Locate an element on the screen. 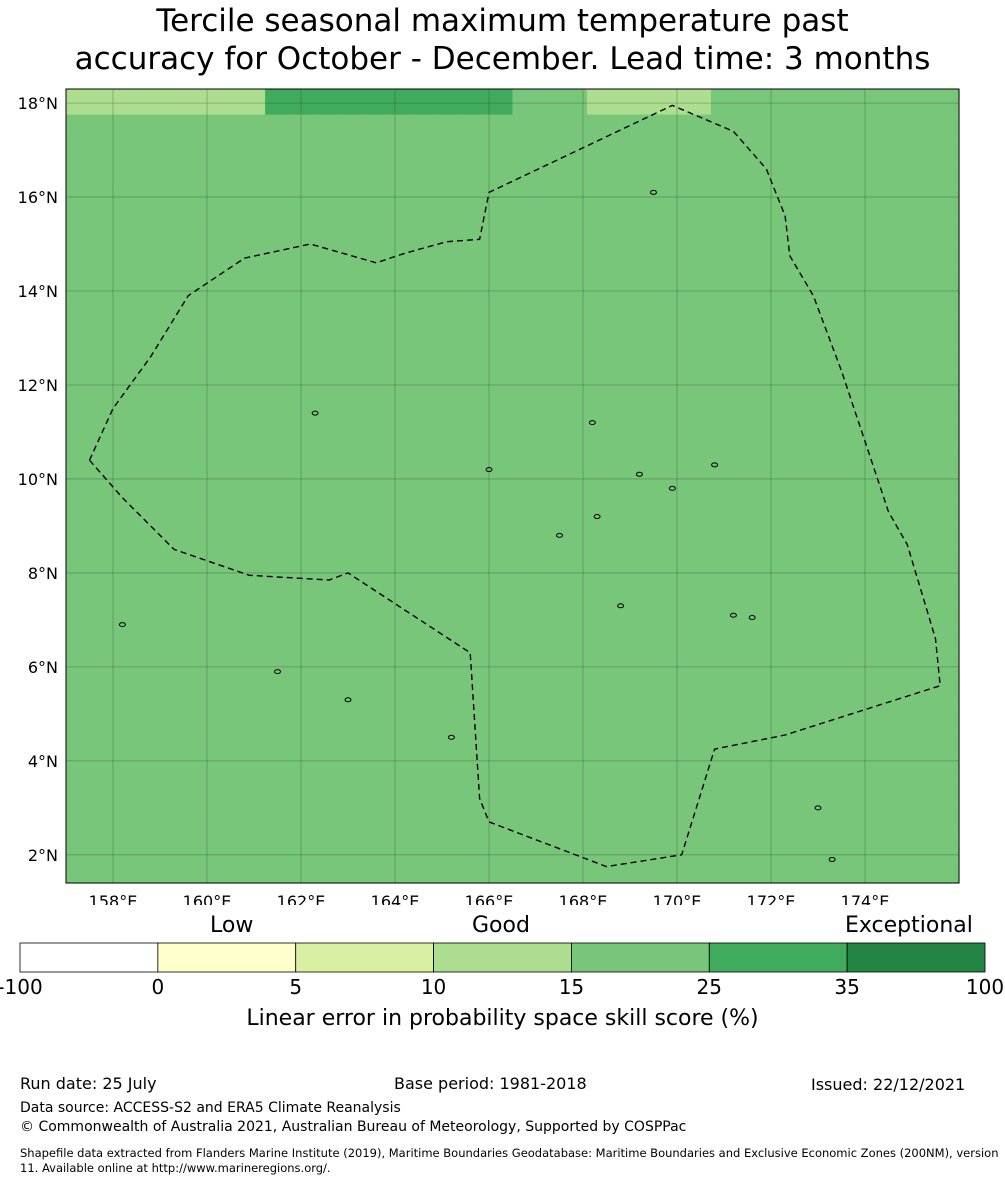 The width and height of the screenshot is (1005, 1185). island-outline is located at coordinates (348, 700).